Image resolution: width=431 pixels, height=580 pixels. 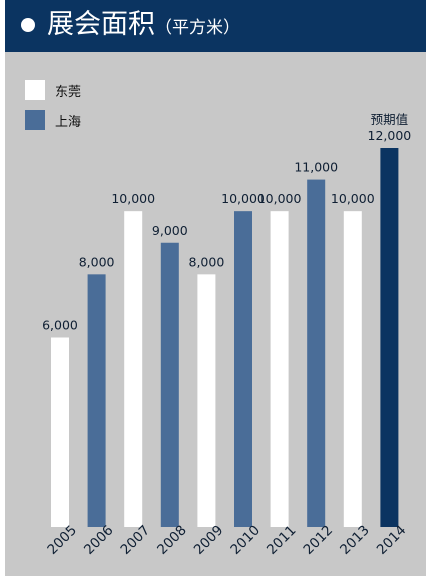 What do you see at coordinates (101, 24) in the screenshot?
I see `chart-title-main: 展会面积` at bounding box center [101, 24].